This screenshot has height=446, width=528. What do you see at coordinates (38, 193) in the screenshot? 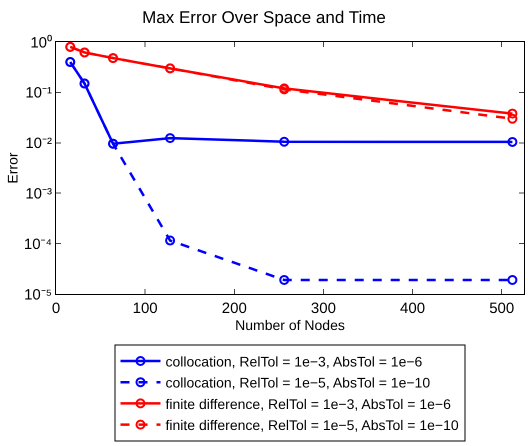
I see `y-tick-label: 10⁻³` at bounding box center [38, 193].